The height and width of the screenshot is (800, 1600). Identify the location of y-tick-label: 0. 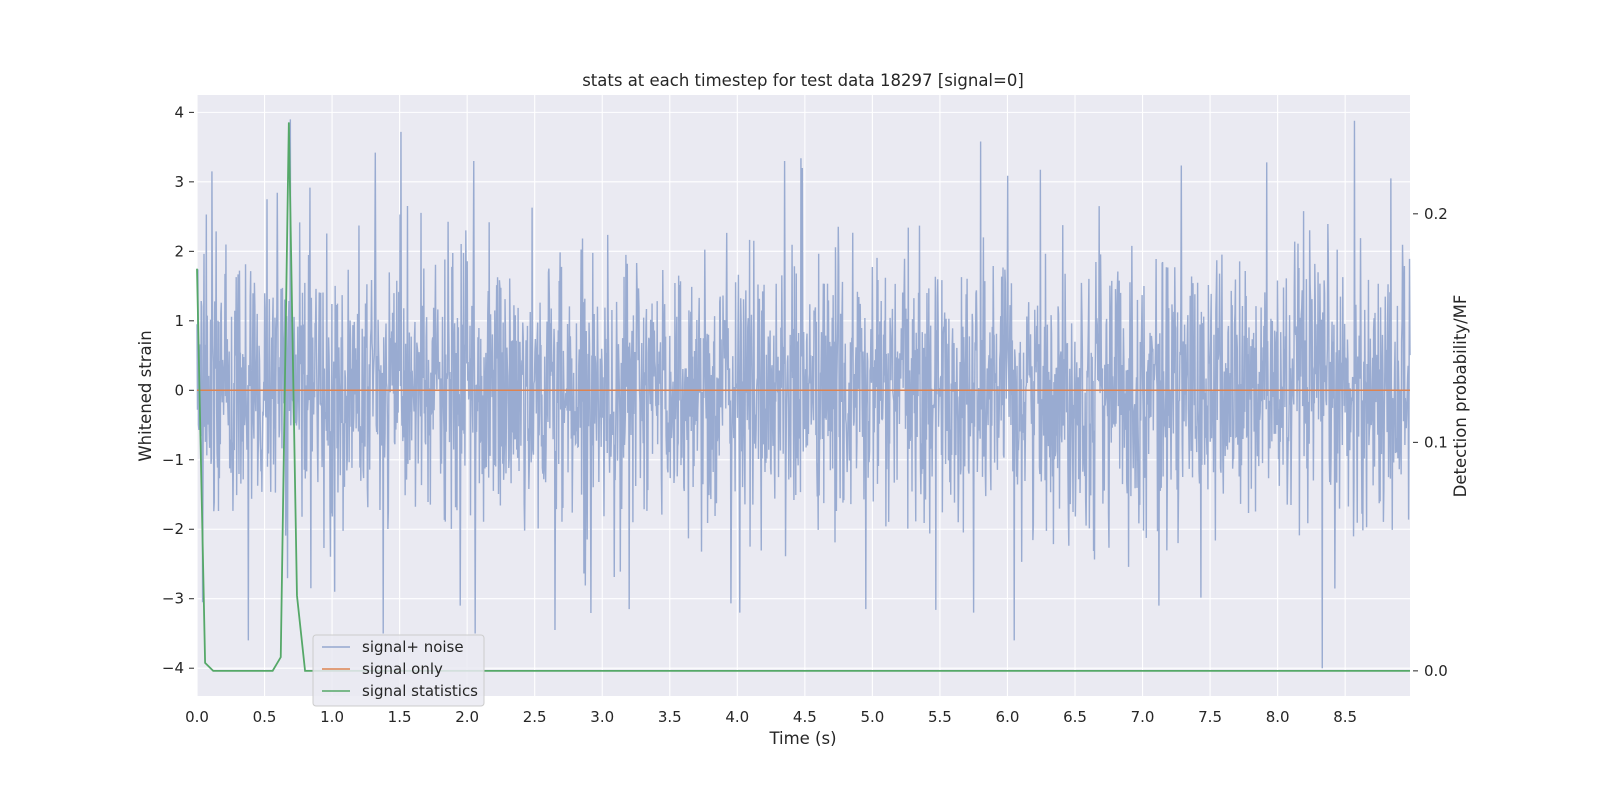
(179, 390).